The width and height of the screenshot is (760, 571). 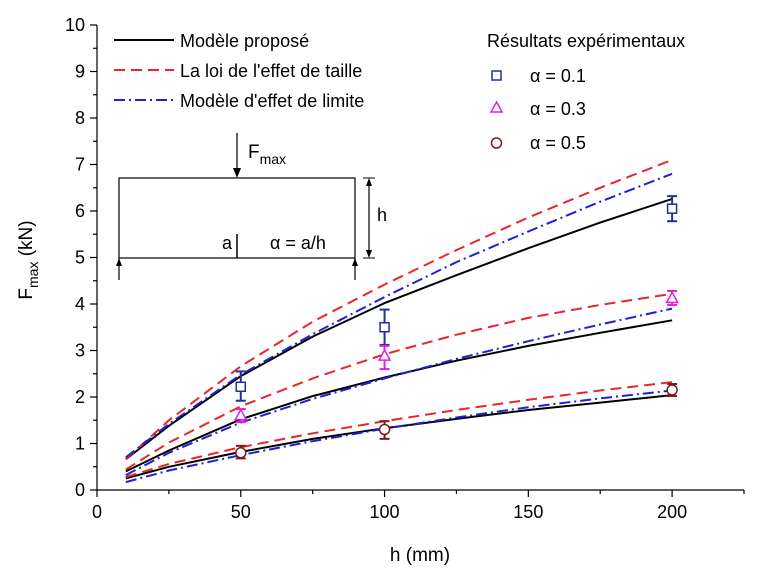 What do you see at coordinates (399, 436) in the screenshot?
I see `series-line-dashdot-alpha-0.5` at bounding box center [399, 436].